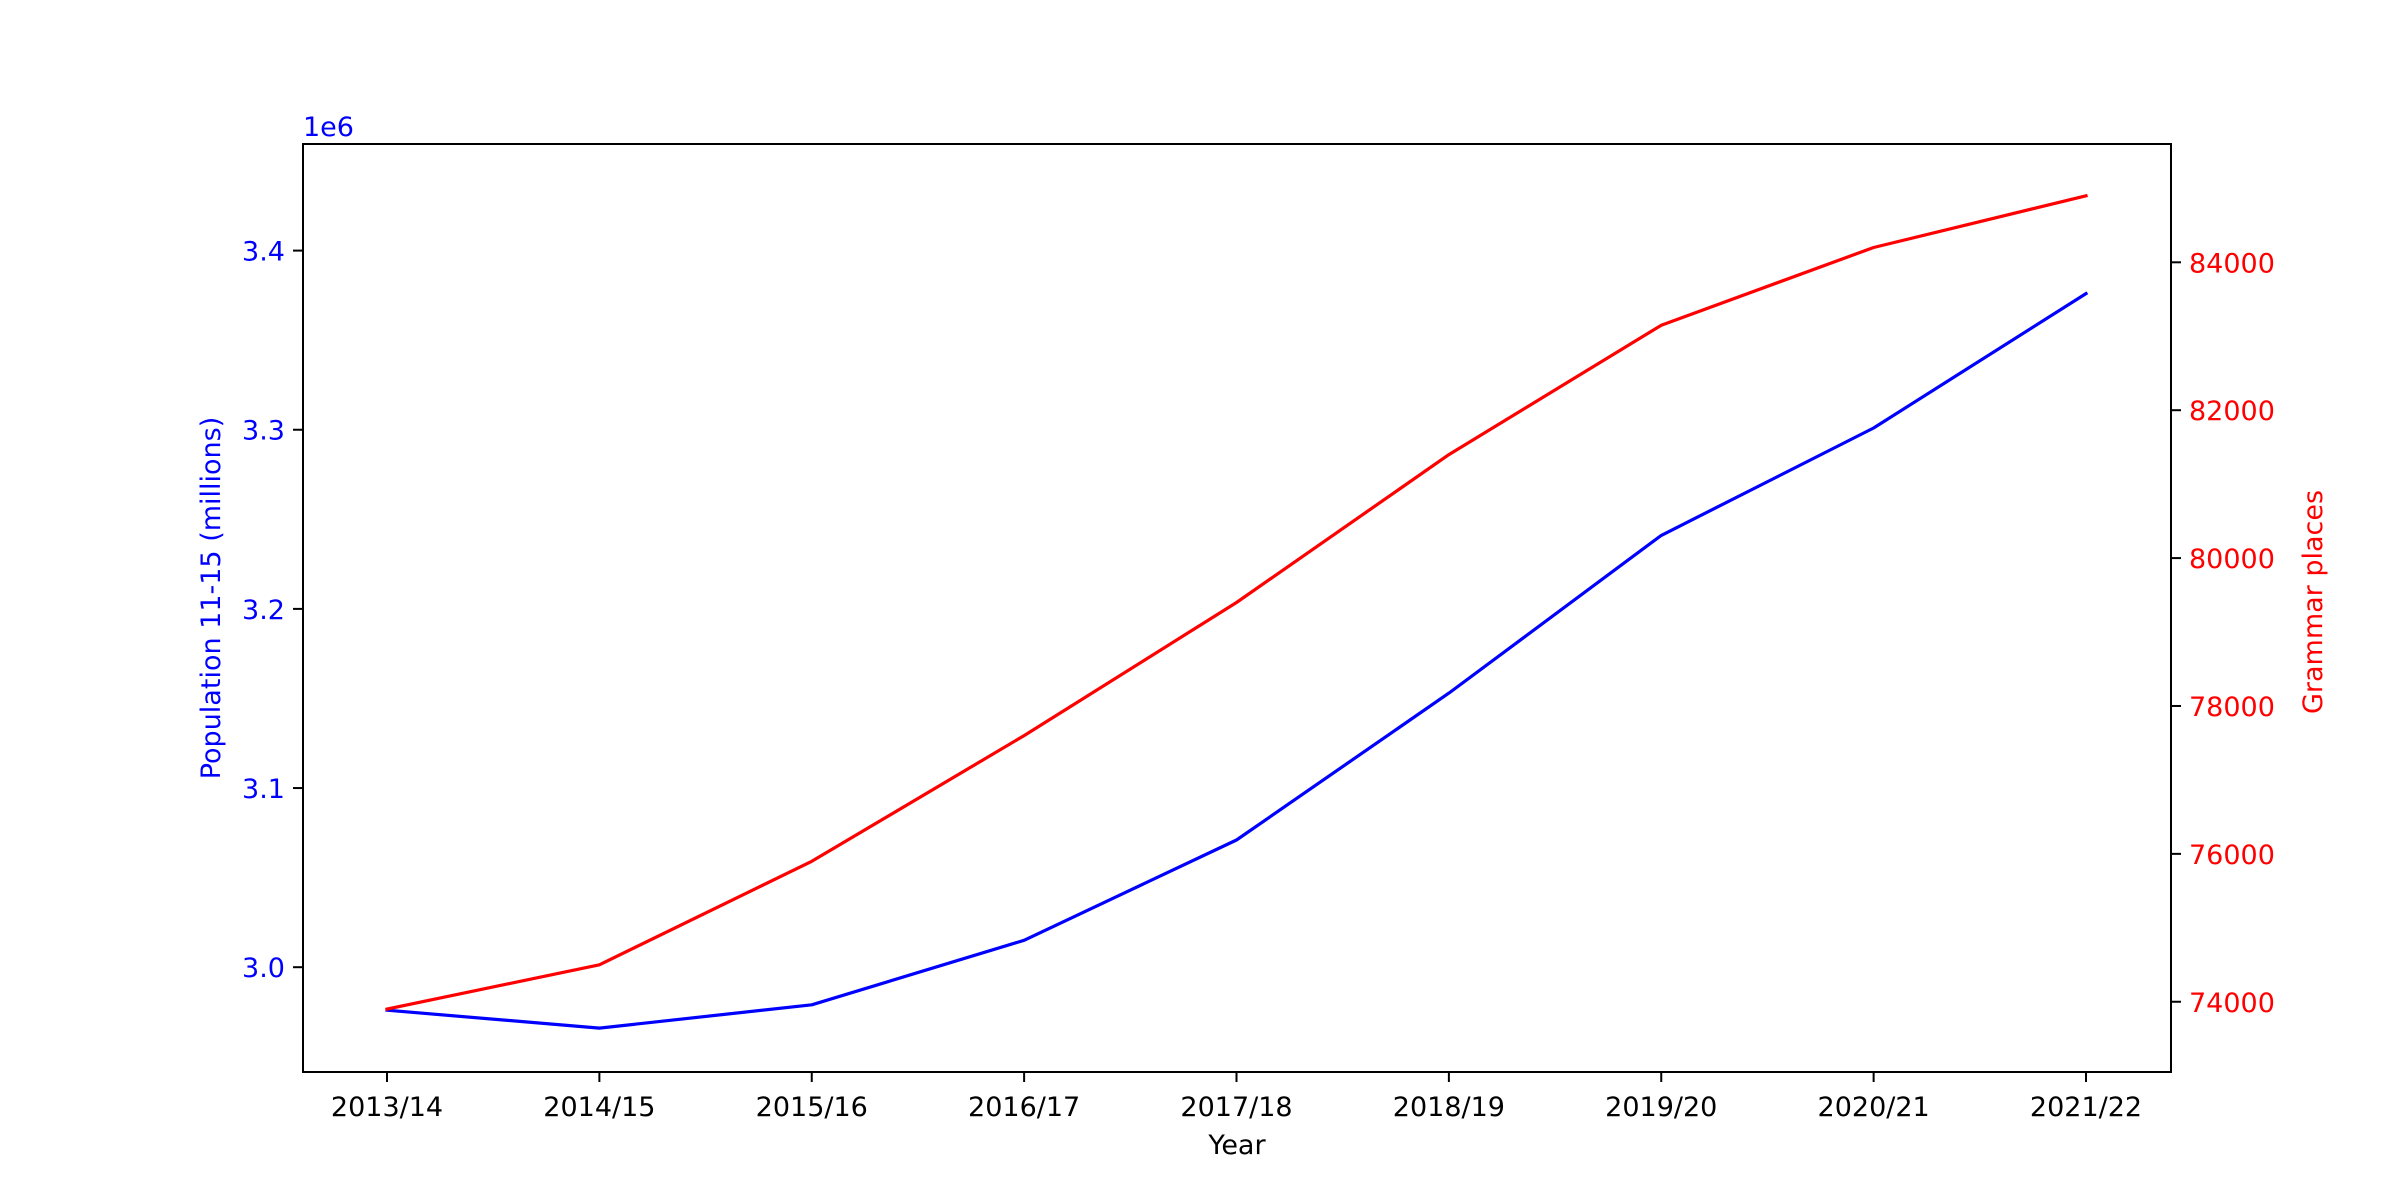  What do you see at coordinates (2232, 1003) in the screenshot?
I see `y-right-tick-label: 74000` at bounding box center [2232, 1003].